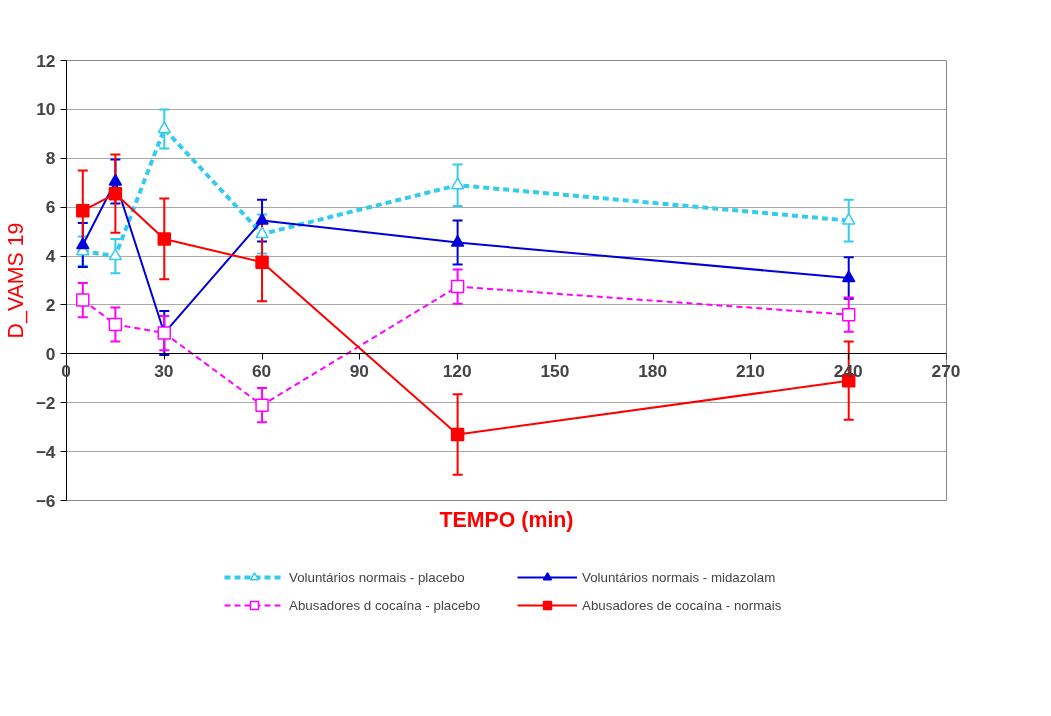 The height and width of the screenshot is (716, 1051). I want to click on y-axis-title: D_VAMS 19, so click(15, 280).